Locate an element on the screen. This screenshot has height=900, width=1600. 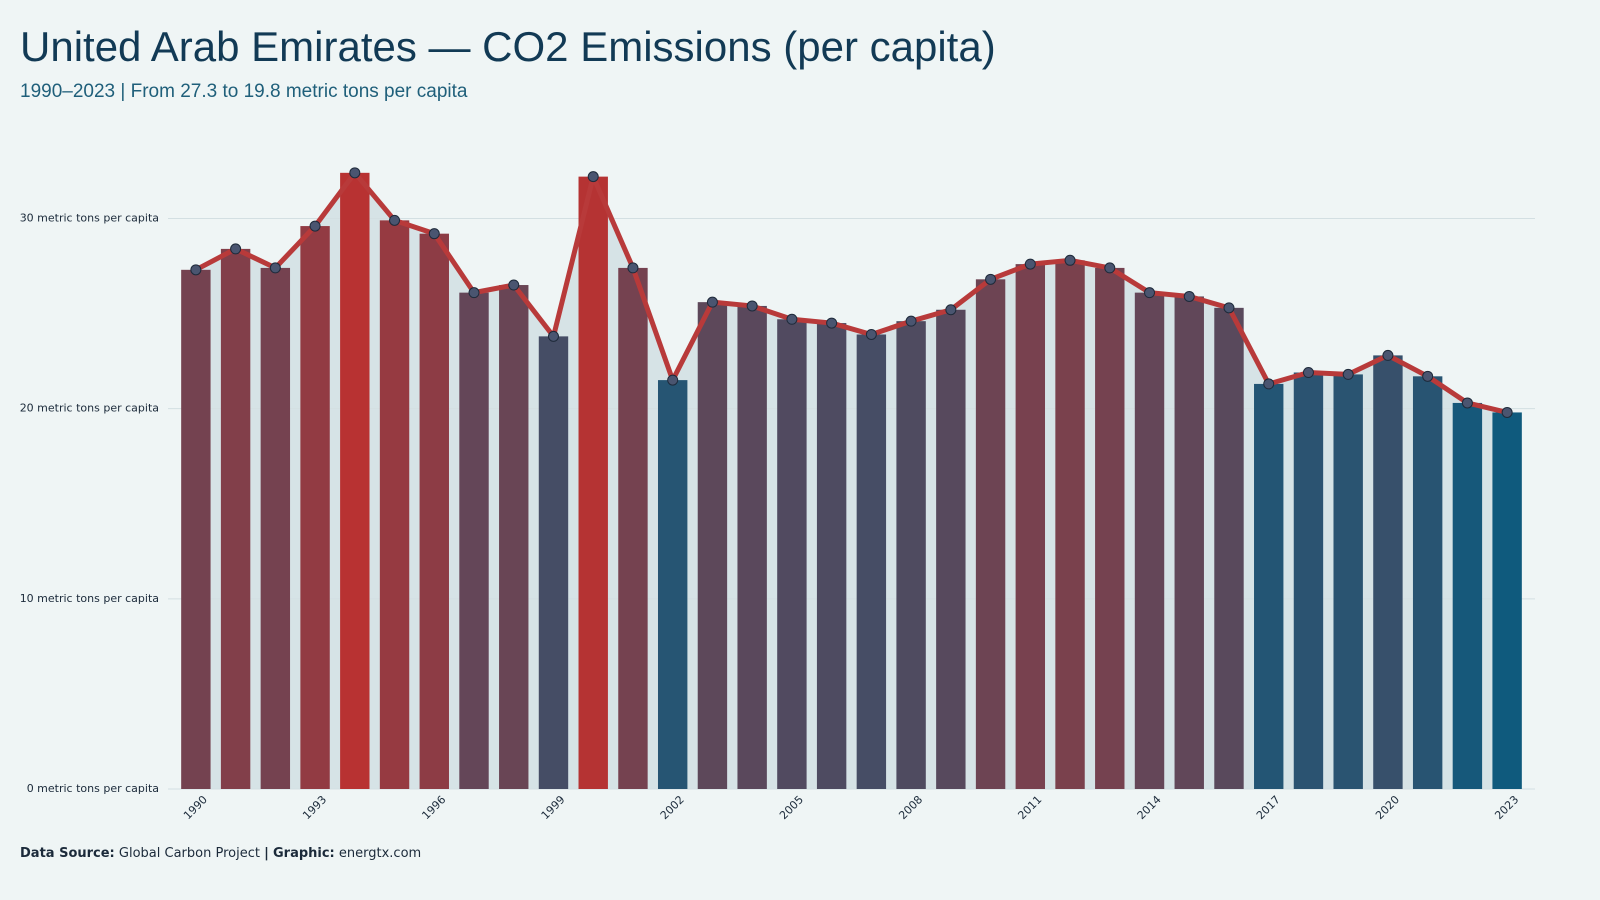
source-label: Data Source: is located at coordinates (67, 853).